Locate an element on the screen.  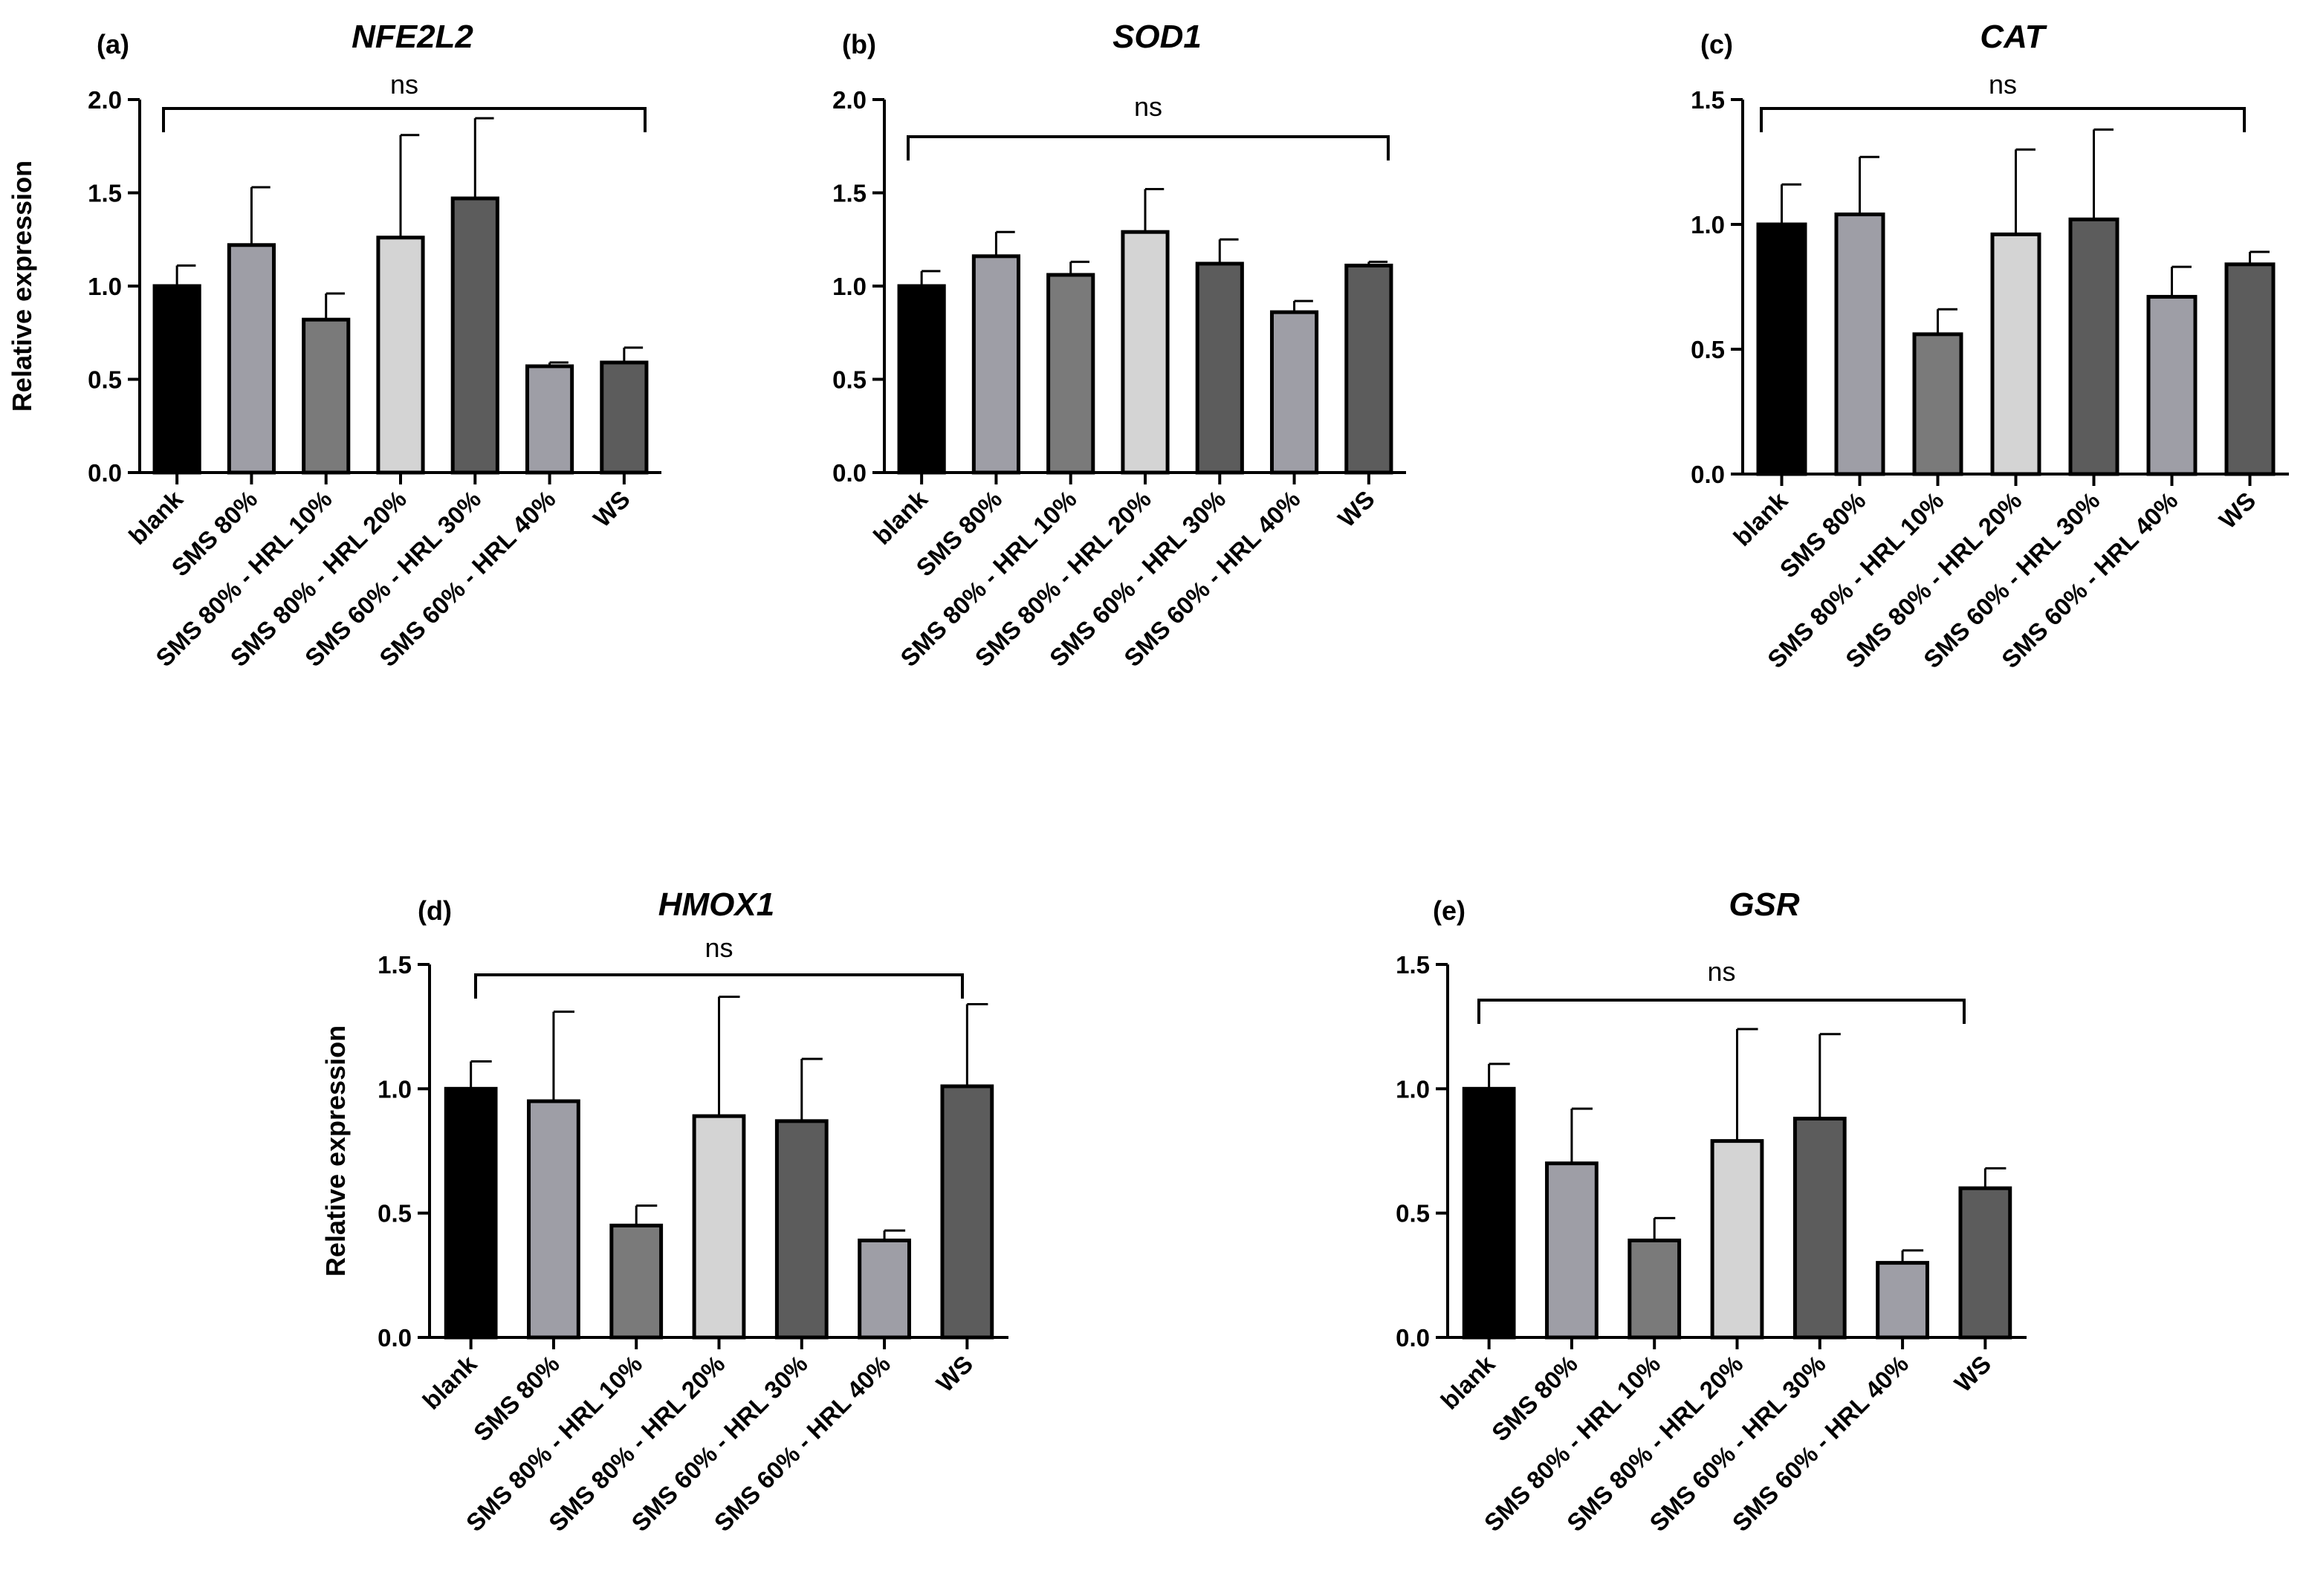
panel-title: HMOX1 is located at coordinates (716, 905).